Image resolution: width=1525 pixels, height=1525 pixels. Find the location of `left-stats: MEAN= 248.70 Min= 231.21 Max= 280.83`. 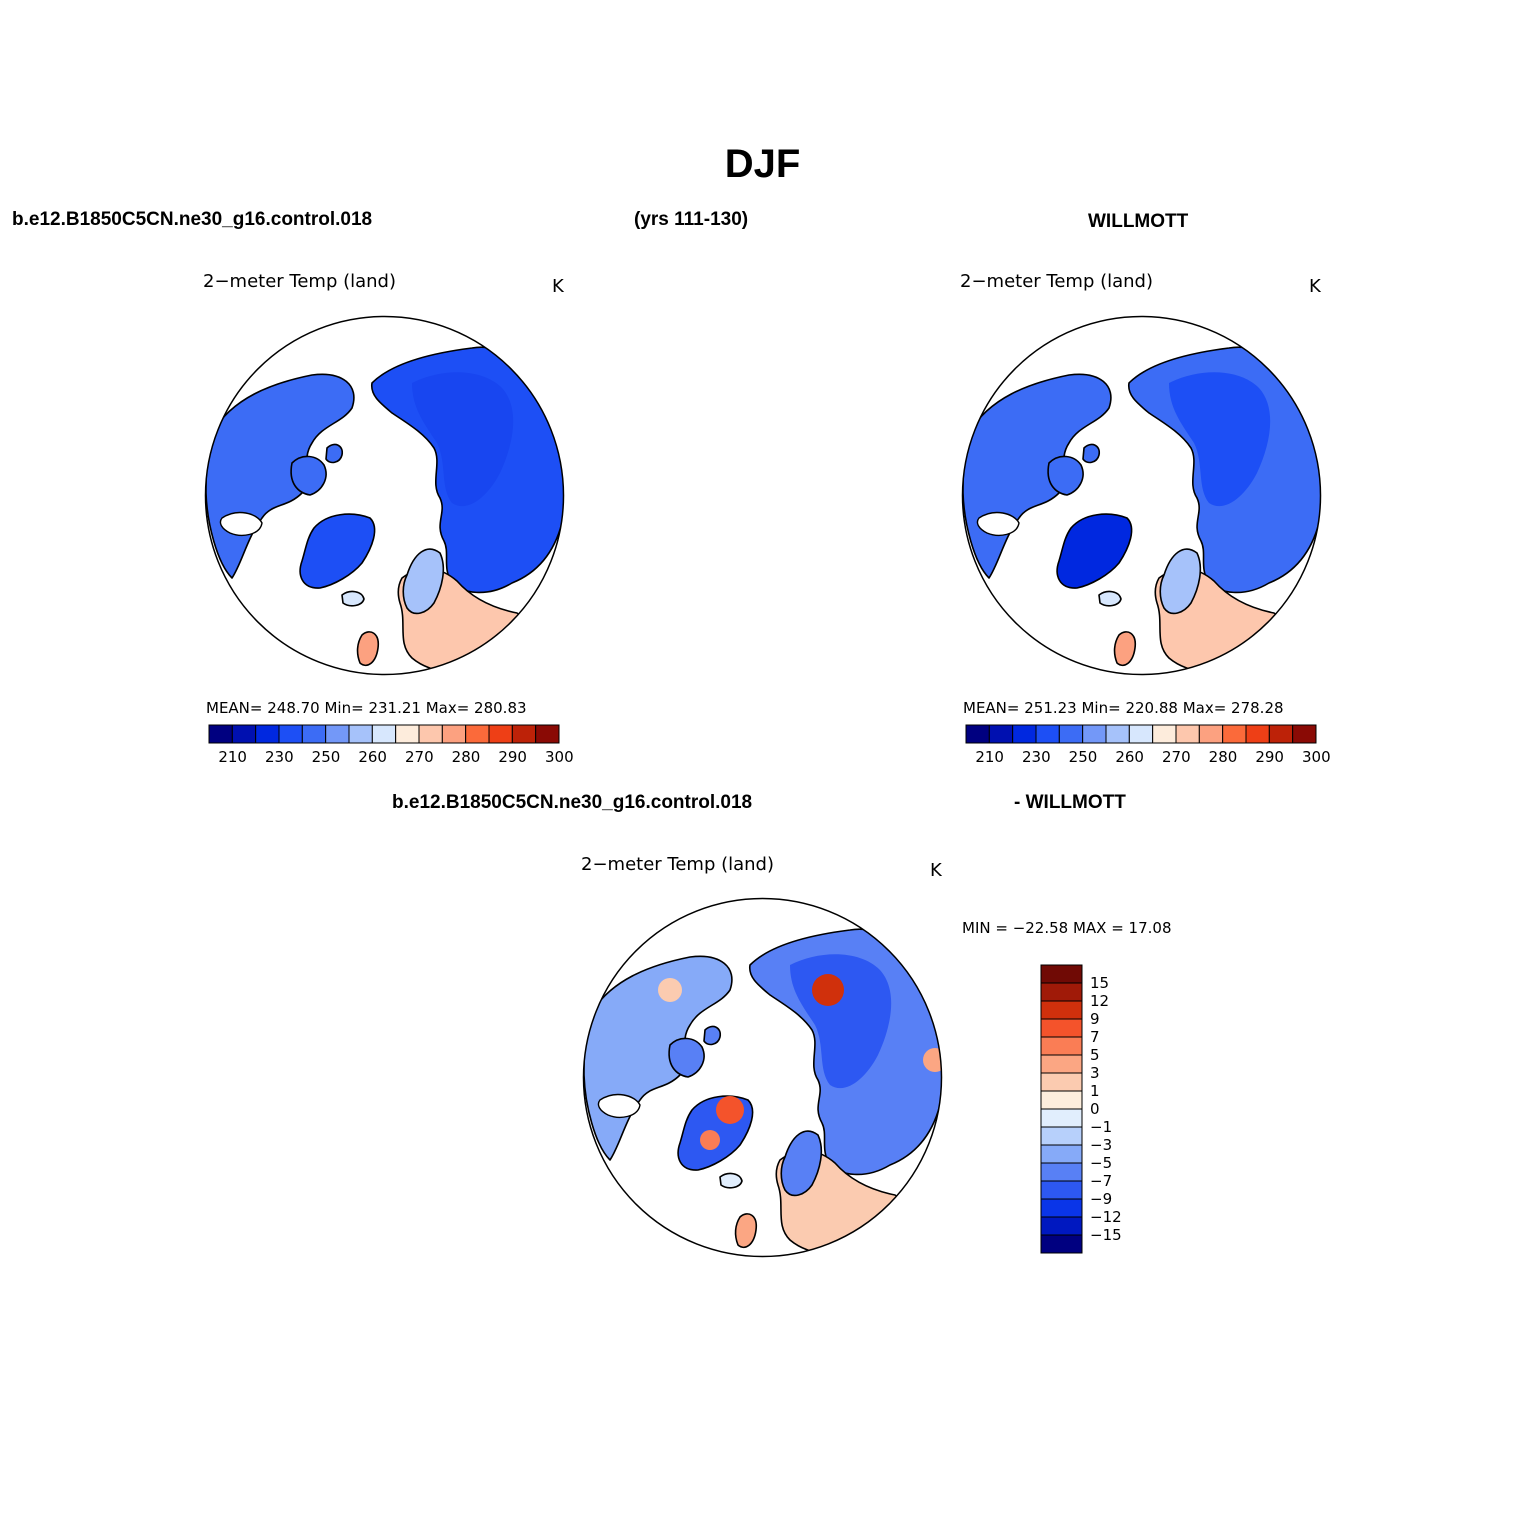

left-stats: MEAN= 248.70 Min= 231.21 Max= 280.83 is located at coordinates (366, 708).